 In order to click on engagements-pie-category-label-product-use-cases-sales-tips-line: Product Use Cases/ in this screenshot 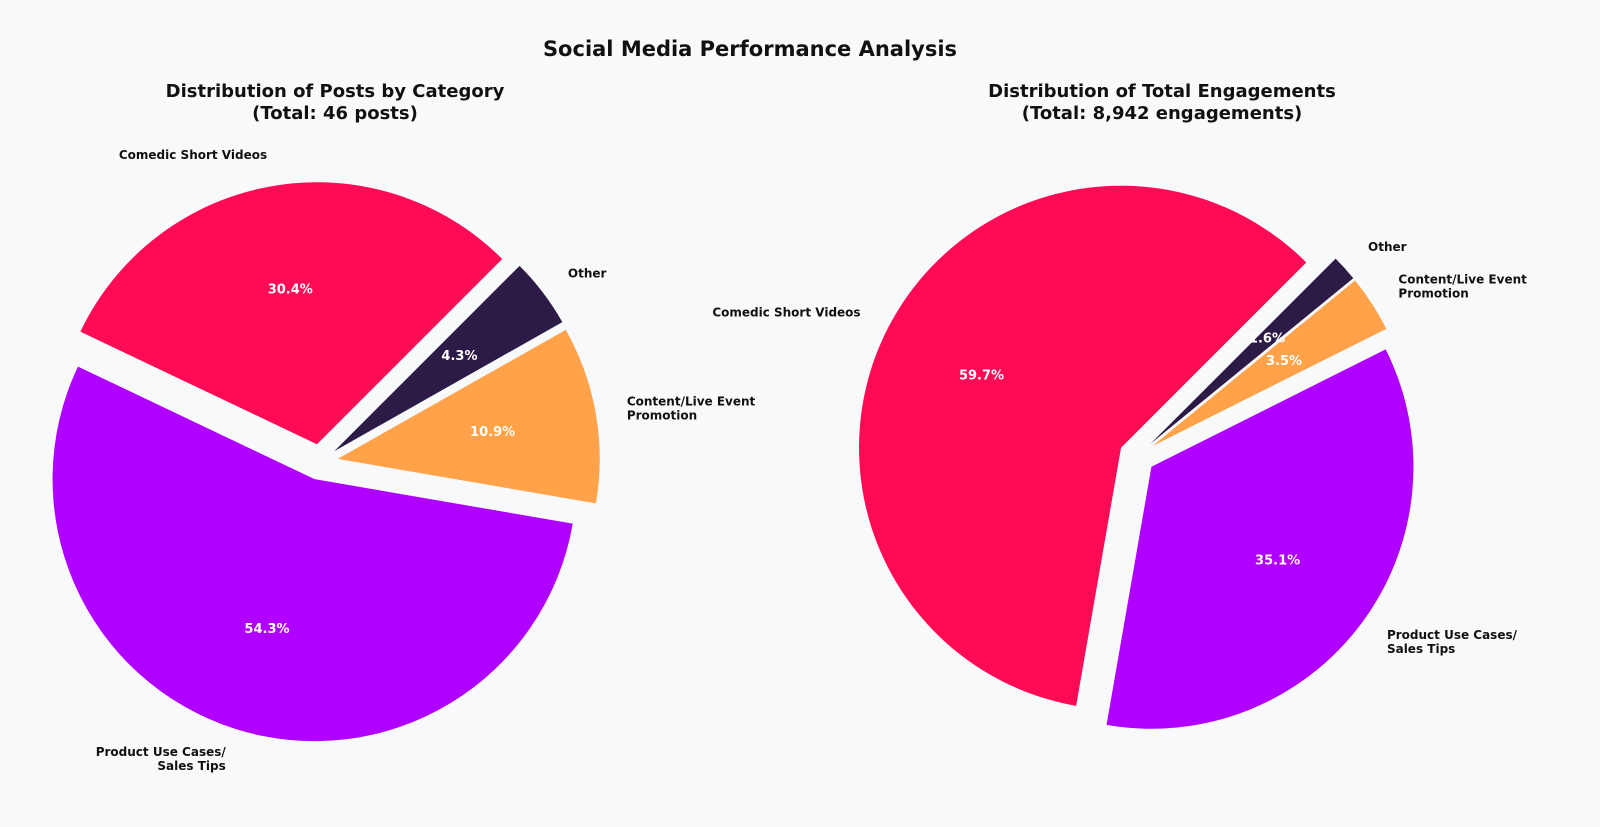, I will do `click(1452, 635)`.